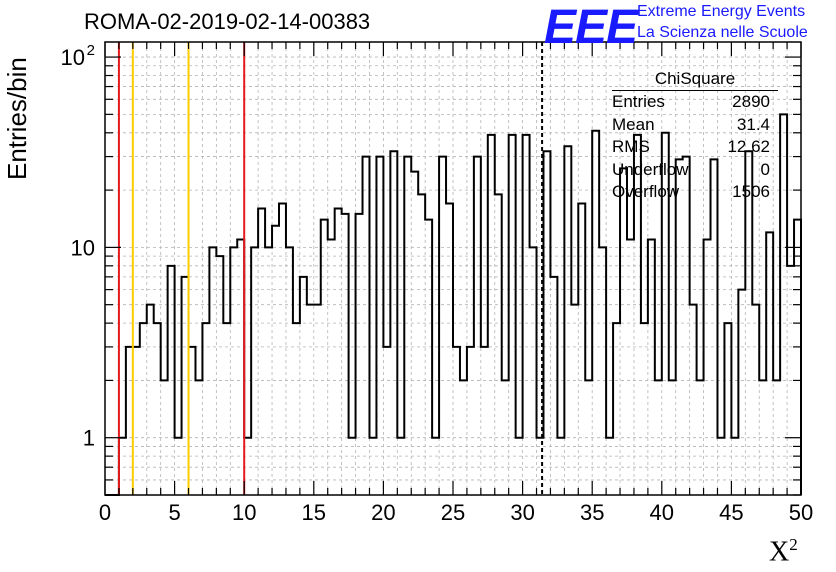 This screenshot has width=836, height=572. I want to click on logo-line2: La Scienza nelle Scuole, so click(722, 32).